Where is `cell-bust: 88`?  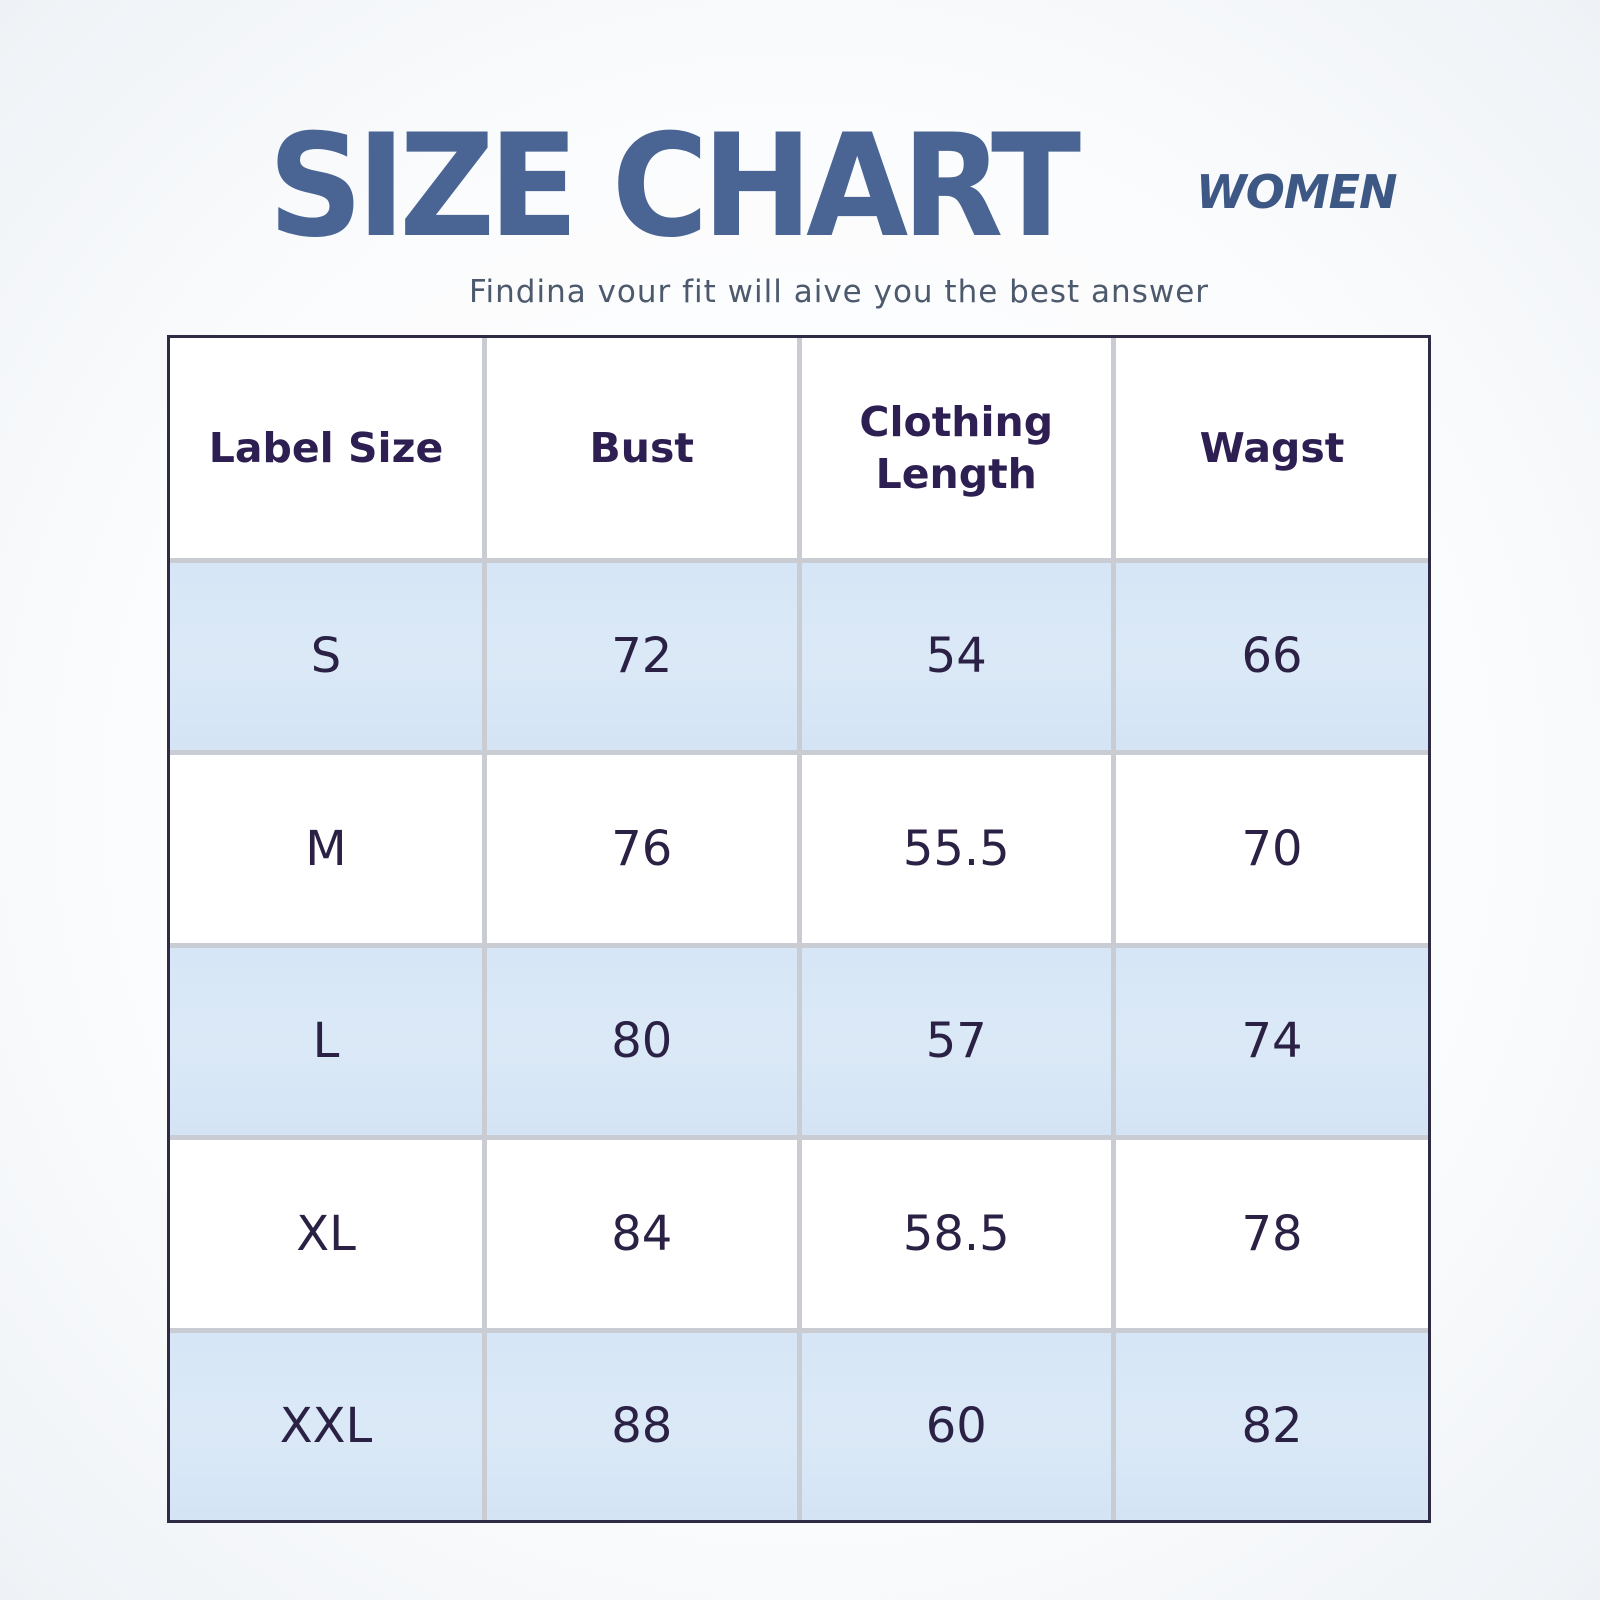
cell-bust: 88 is located at coordinates (642, 1423).